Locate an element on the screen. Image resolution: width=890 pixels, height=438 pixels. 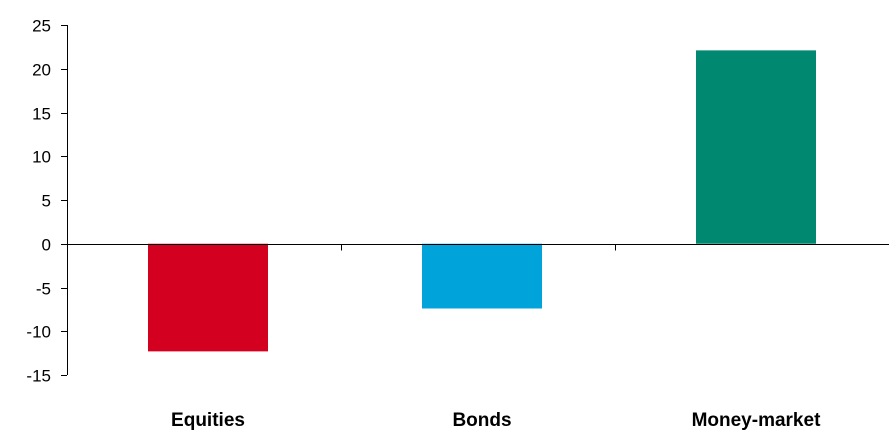
bar-bonds is located at coordinates (482, 276).